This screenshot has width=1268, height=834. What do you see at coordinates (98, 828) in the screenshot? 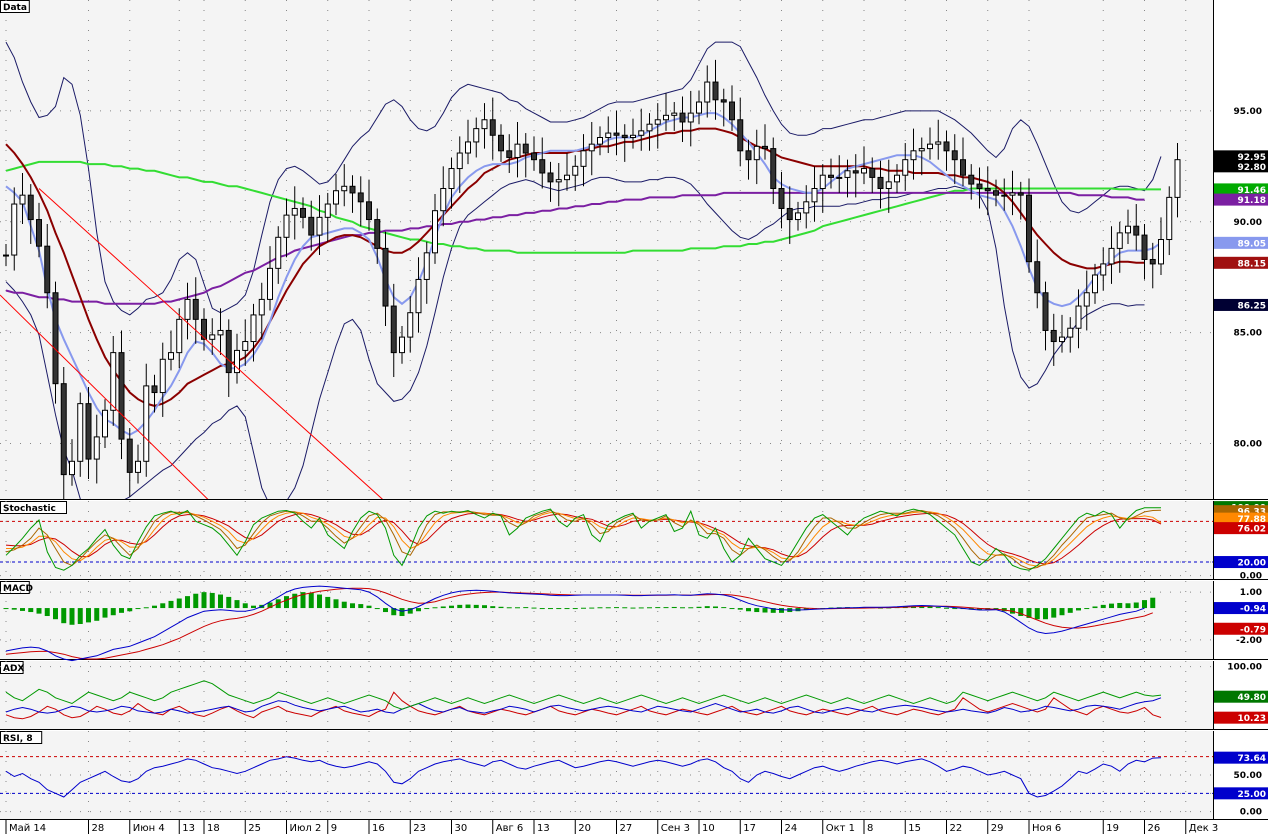
I see `date-label: 28` at bounding box center [98, 828].